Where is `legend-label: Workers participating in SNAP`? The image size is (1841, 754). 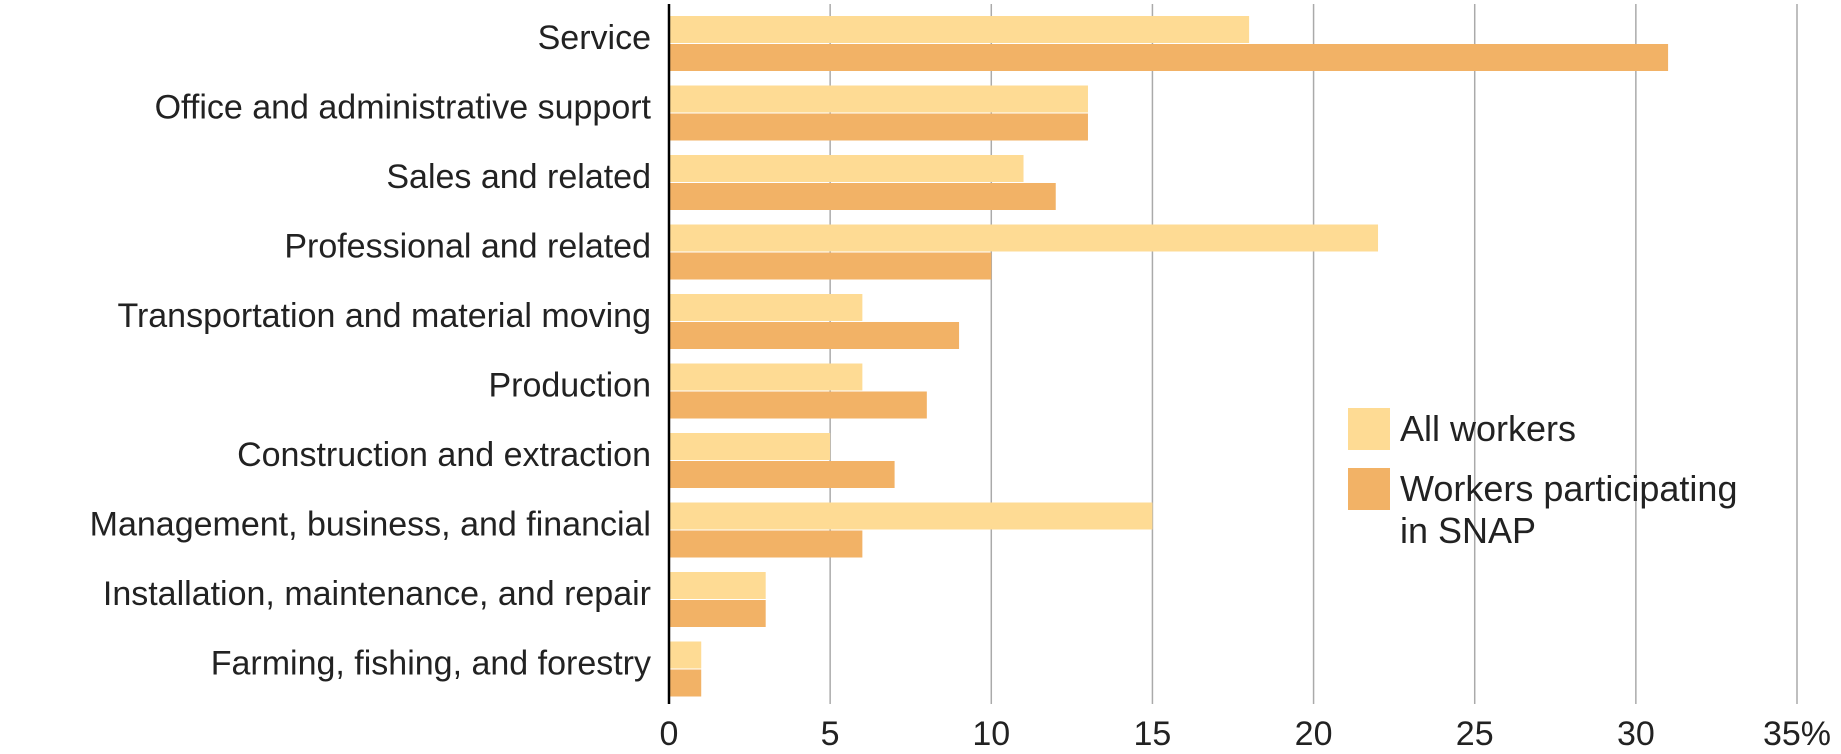
legend-label: Workers participating in SNAP is located at coordinates (1569, 509).